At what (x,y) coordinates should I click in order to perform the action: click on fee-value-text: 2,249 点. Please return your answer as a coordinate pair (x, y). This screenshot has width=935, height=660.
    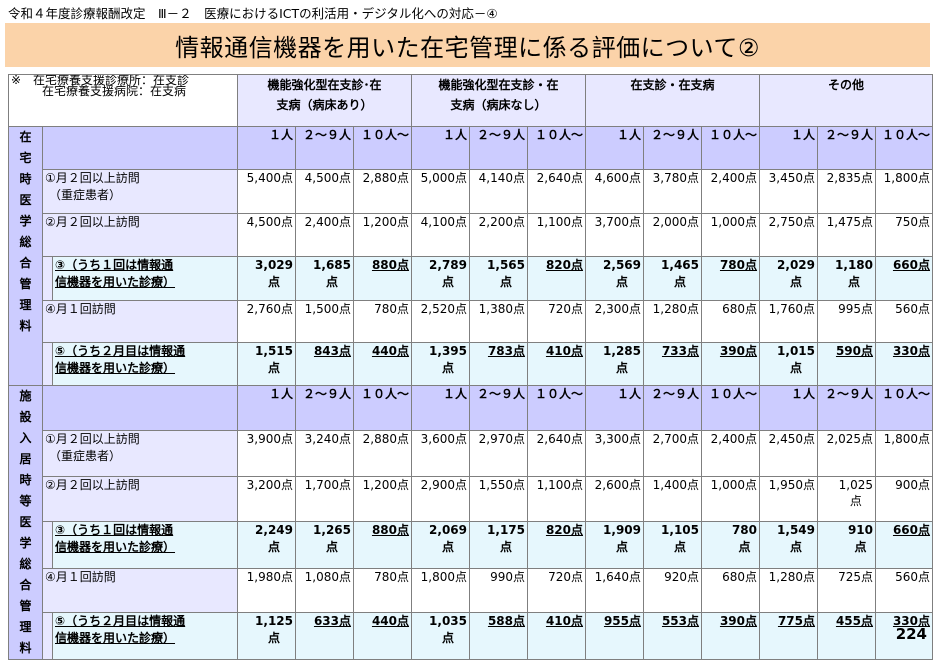
    Looking at the image, I should click on (274, 539).